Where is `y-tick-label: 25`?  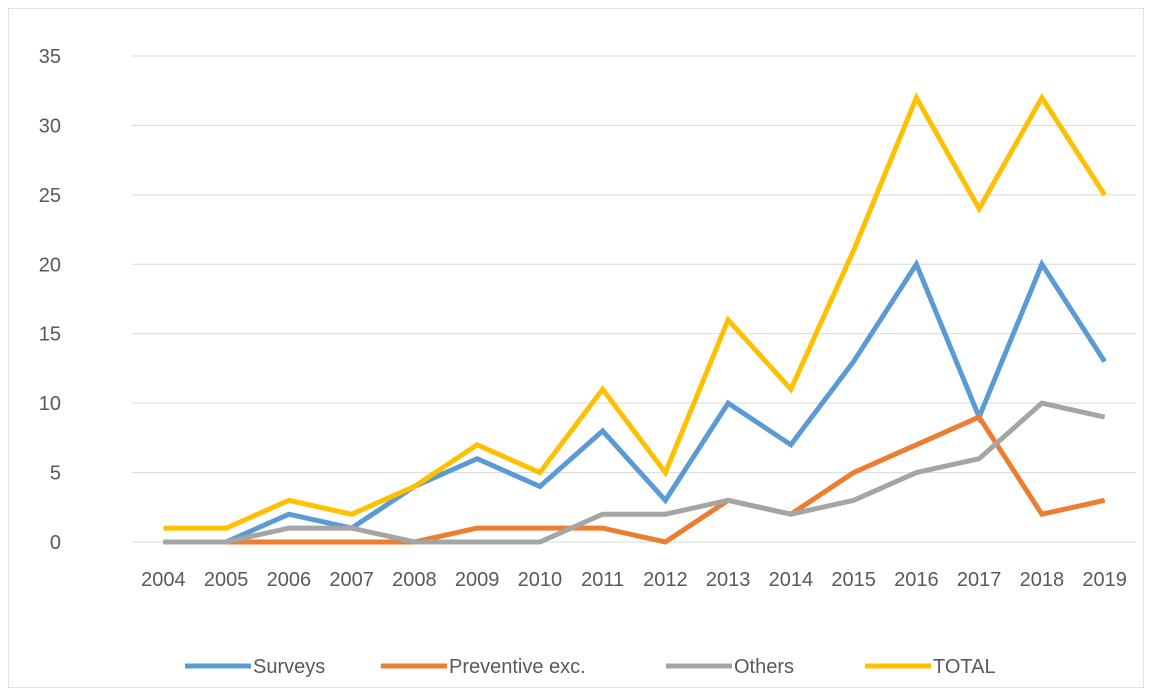
y-tick-label: 25 is located at coordinates (50, 196).